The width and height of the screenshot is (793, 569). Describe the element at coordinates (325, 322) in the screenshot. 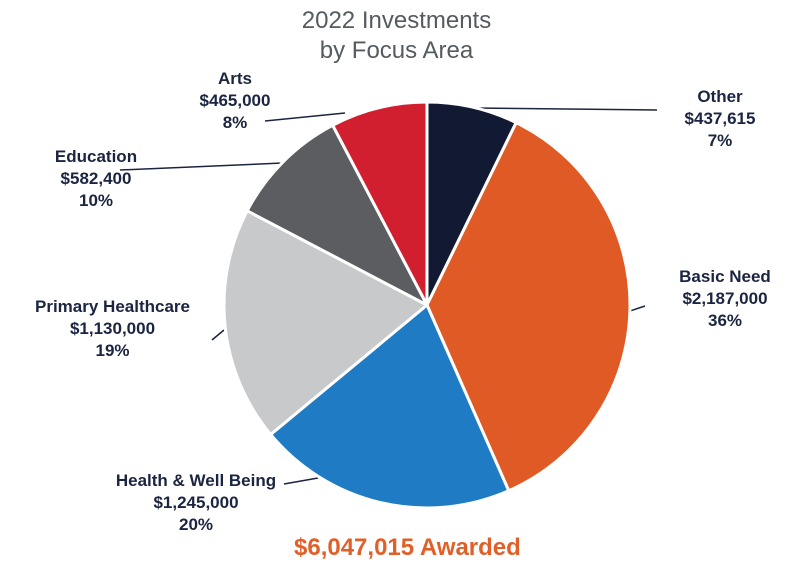

I see `pie-slice-primary-healthcare` at that location.